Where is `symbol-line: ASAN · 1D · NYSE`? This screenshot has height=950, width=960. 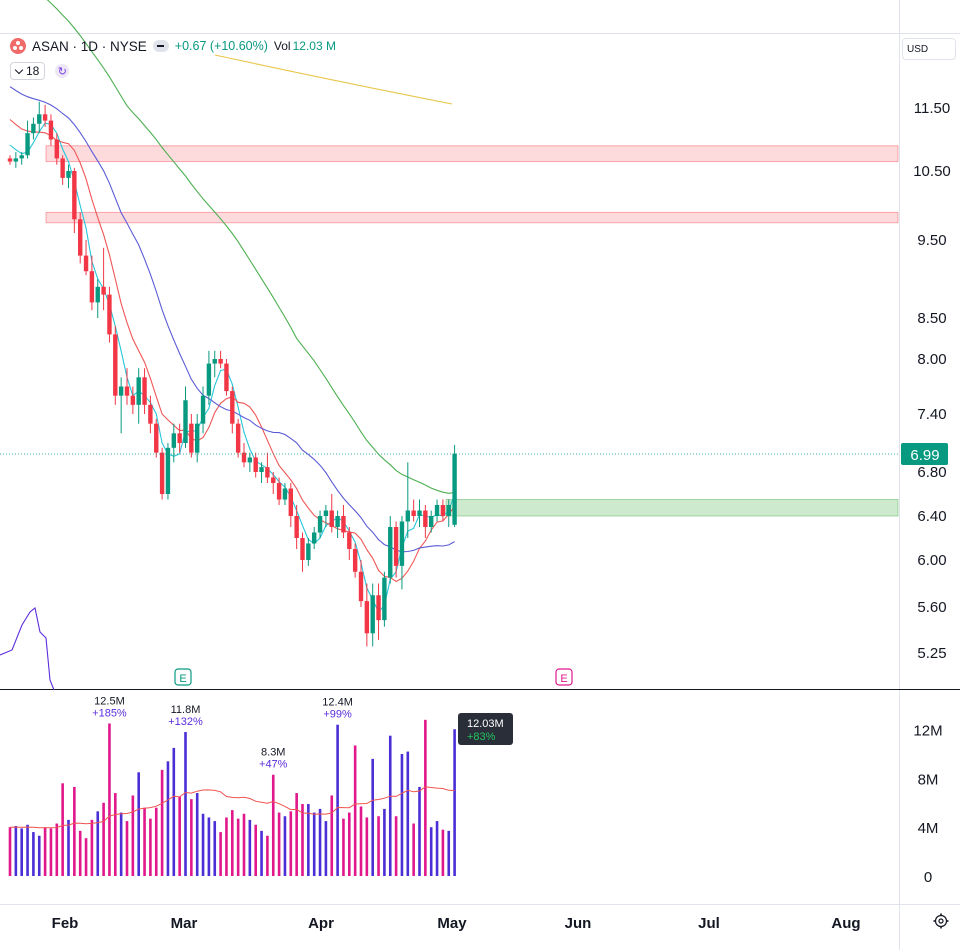
symbol-line: ASAN · 1D · NYSE is located at coordinates (89, 46).